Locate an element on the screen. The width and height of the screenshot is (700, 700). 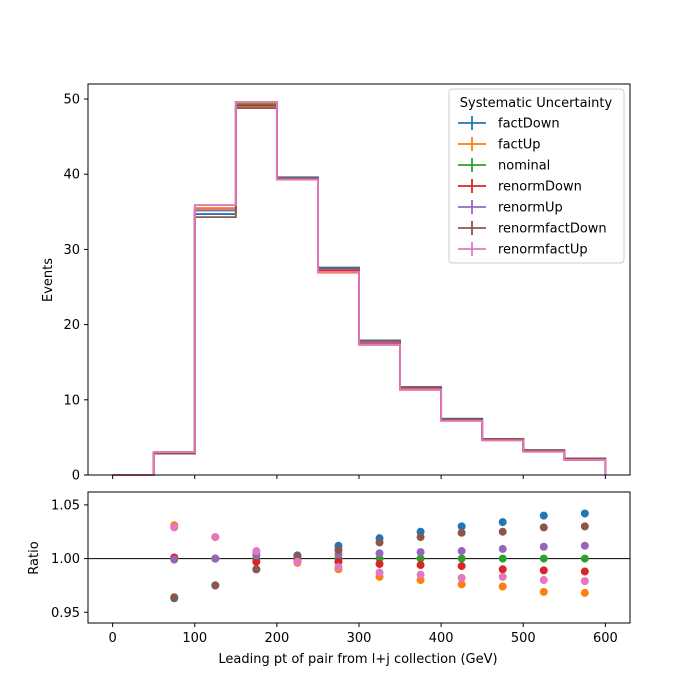
legend-entry-nominal: nominal is located at coordinates (504, 166).